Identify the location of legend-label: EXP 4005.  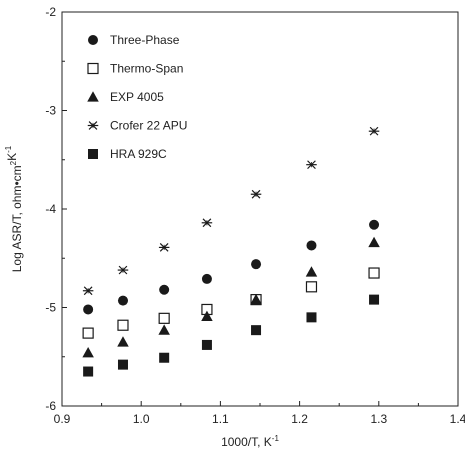
(137, 97).